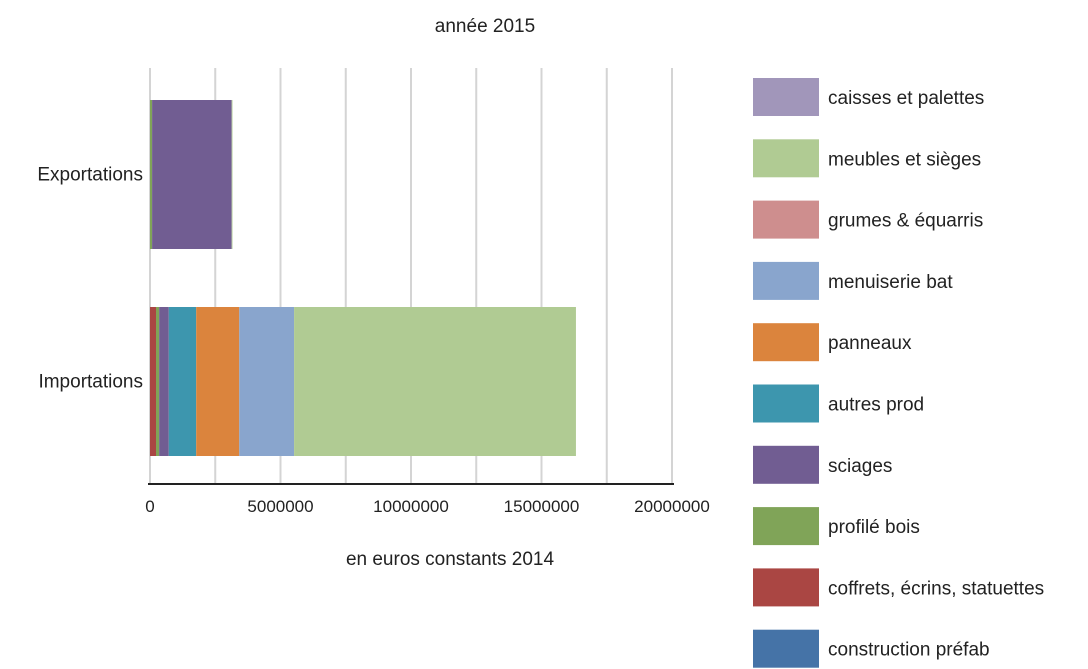 This screenshot has width=1088, height=669. Describe the element at coordinates (149, 506) in the screenshot. I see `x-tick-label: 0` at that location.